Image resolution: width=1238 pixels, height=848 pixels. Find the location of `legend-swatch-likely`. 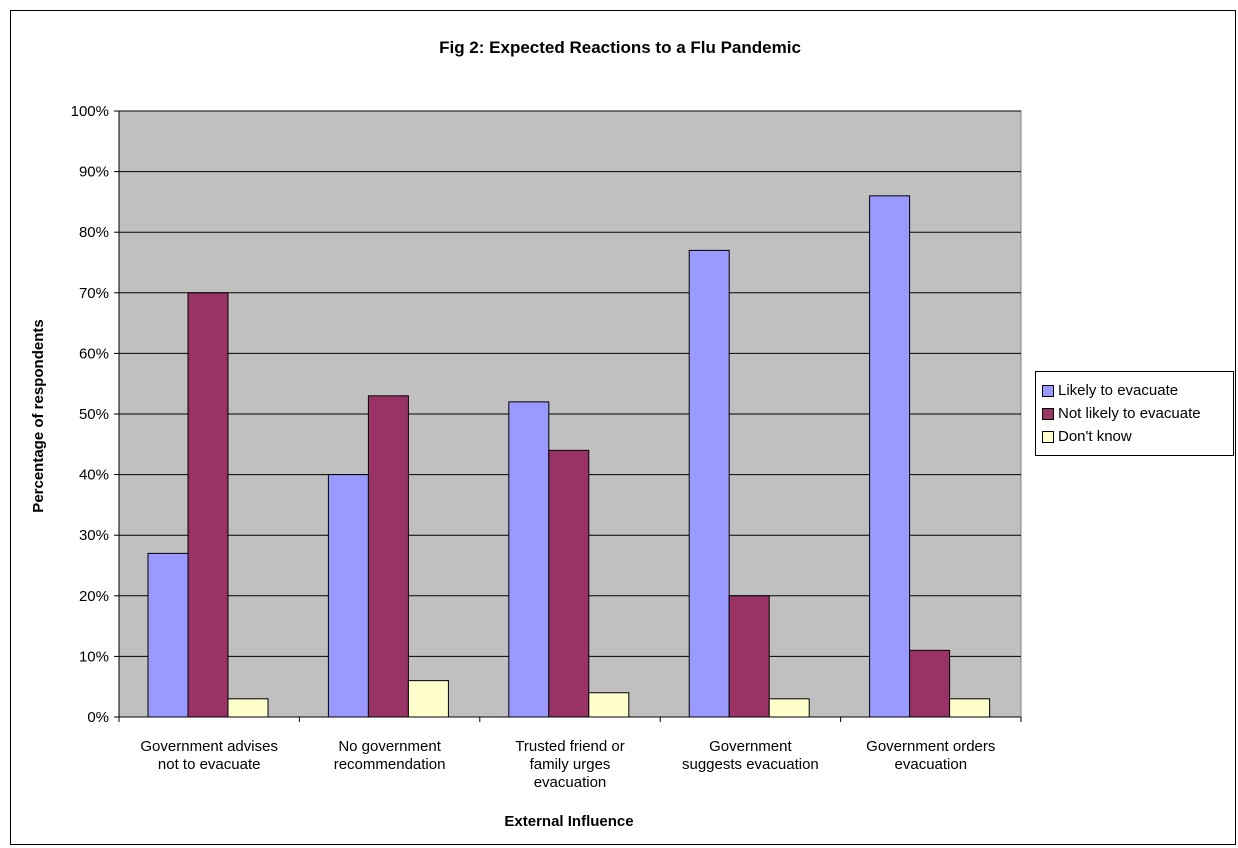

legend-swatch-likely is located at coordinates (1048, 390).